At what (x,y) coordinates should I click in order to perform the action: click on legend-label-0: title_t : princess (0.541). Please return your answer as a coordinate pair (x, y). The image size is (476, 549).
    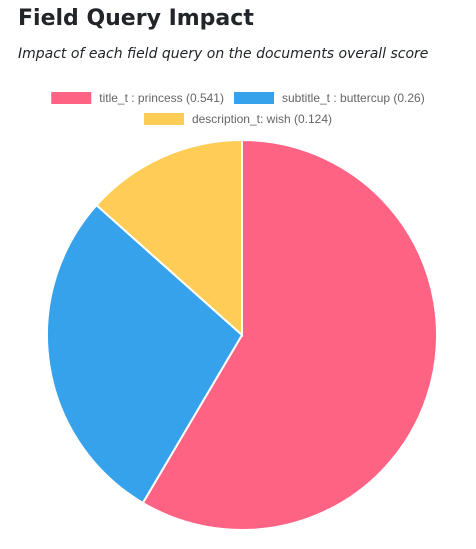
    Looking at the image, I should click on (161, 98).